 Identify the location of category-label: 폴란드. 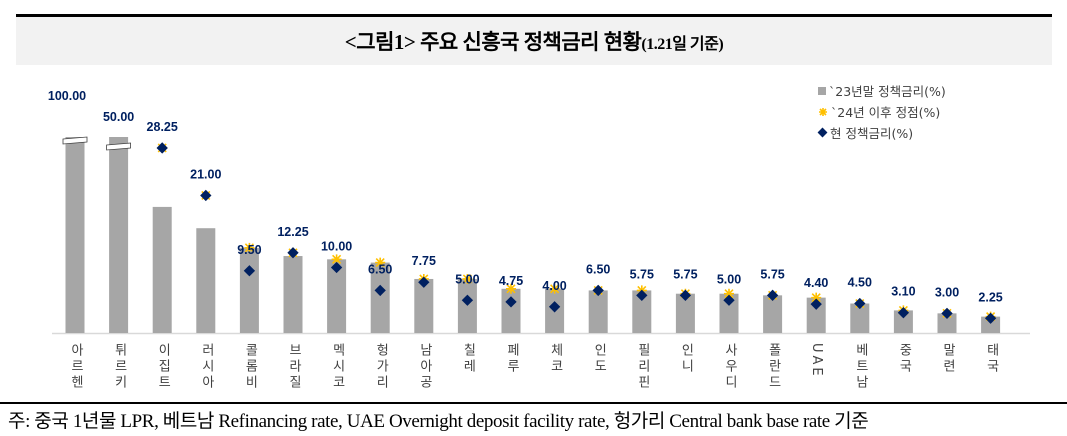
(773, 367).